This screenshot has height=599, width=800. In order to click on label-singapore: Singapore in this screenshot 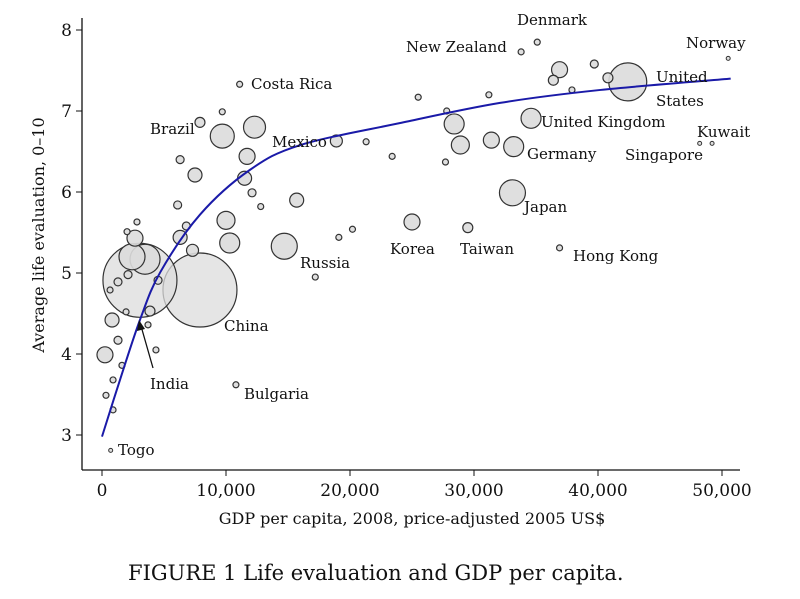, I will do `click(664, 155)`.